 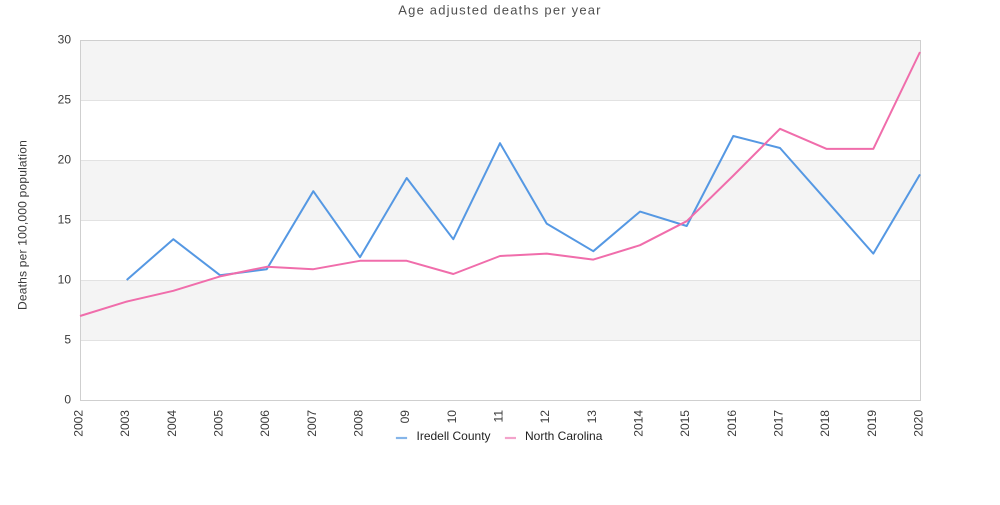 What do you see at coordinates (545, 417) in the screenshot?
I see `svg-text: 12` at bounding box center [545, 417].